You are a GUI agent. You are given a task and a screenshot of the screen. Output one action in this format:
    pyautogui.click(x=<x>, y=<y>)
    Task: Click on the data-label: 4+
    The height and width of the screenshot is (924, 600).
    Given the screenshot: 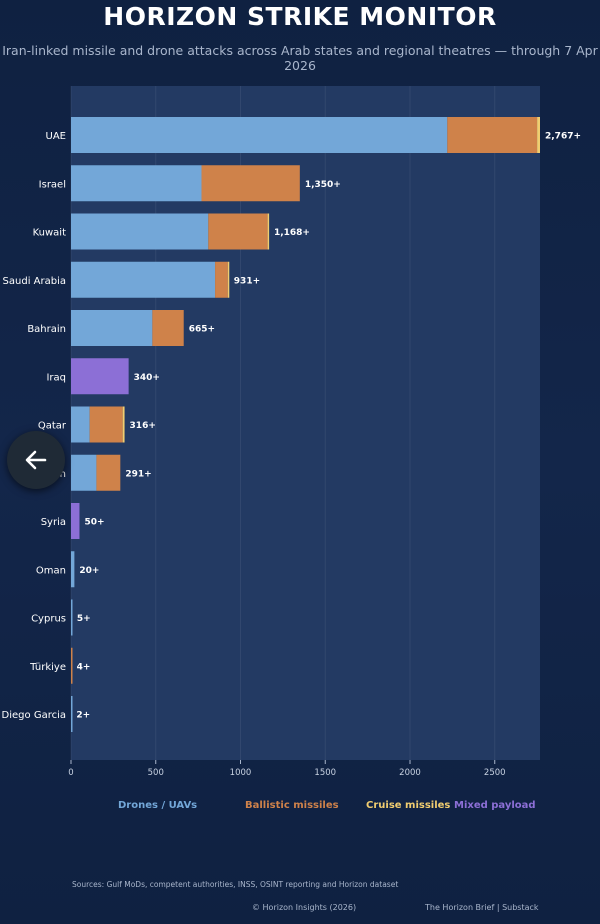 What is the action you would take?
    pyautogui.click(x=84, y=667)
    